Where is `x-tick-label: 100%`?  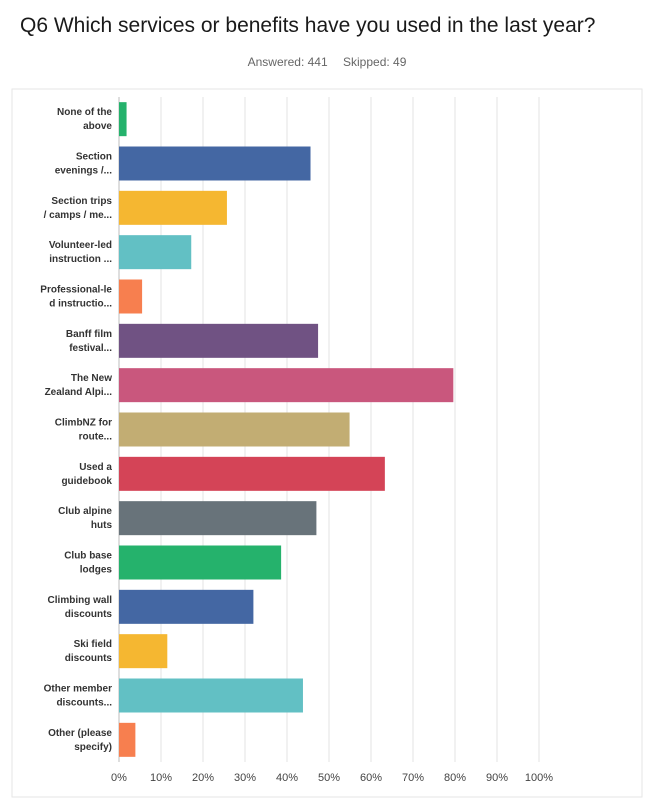
x-tick-label: 100% is located at coordinates (539, 778).